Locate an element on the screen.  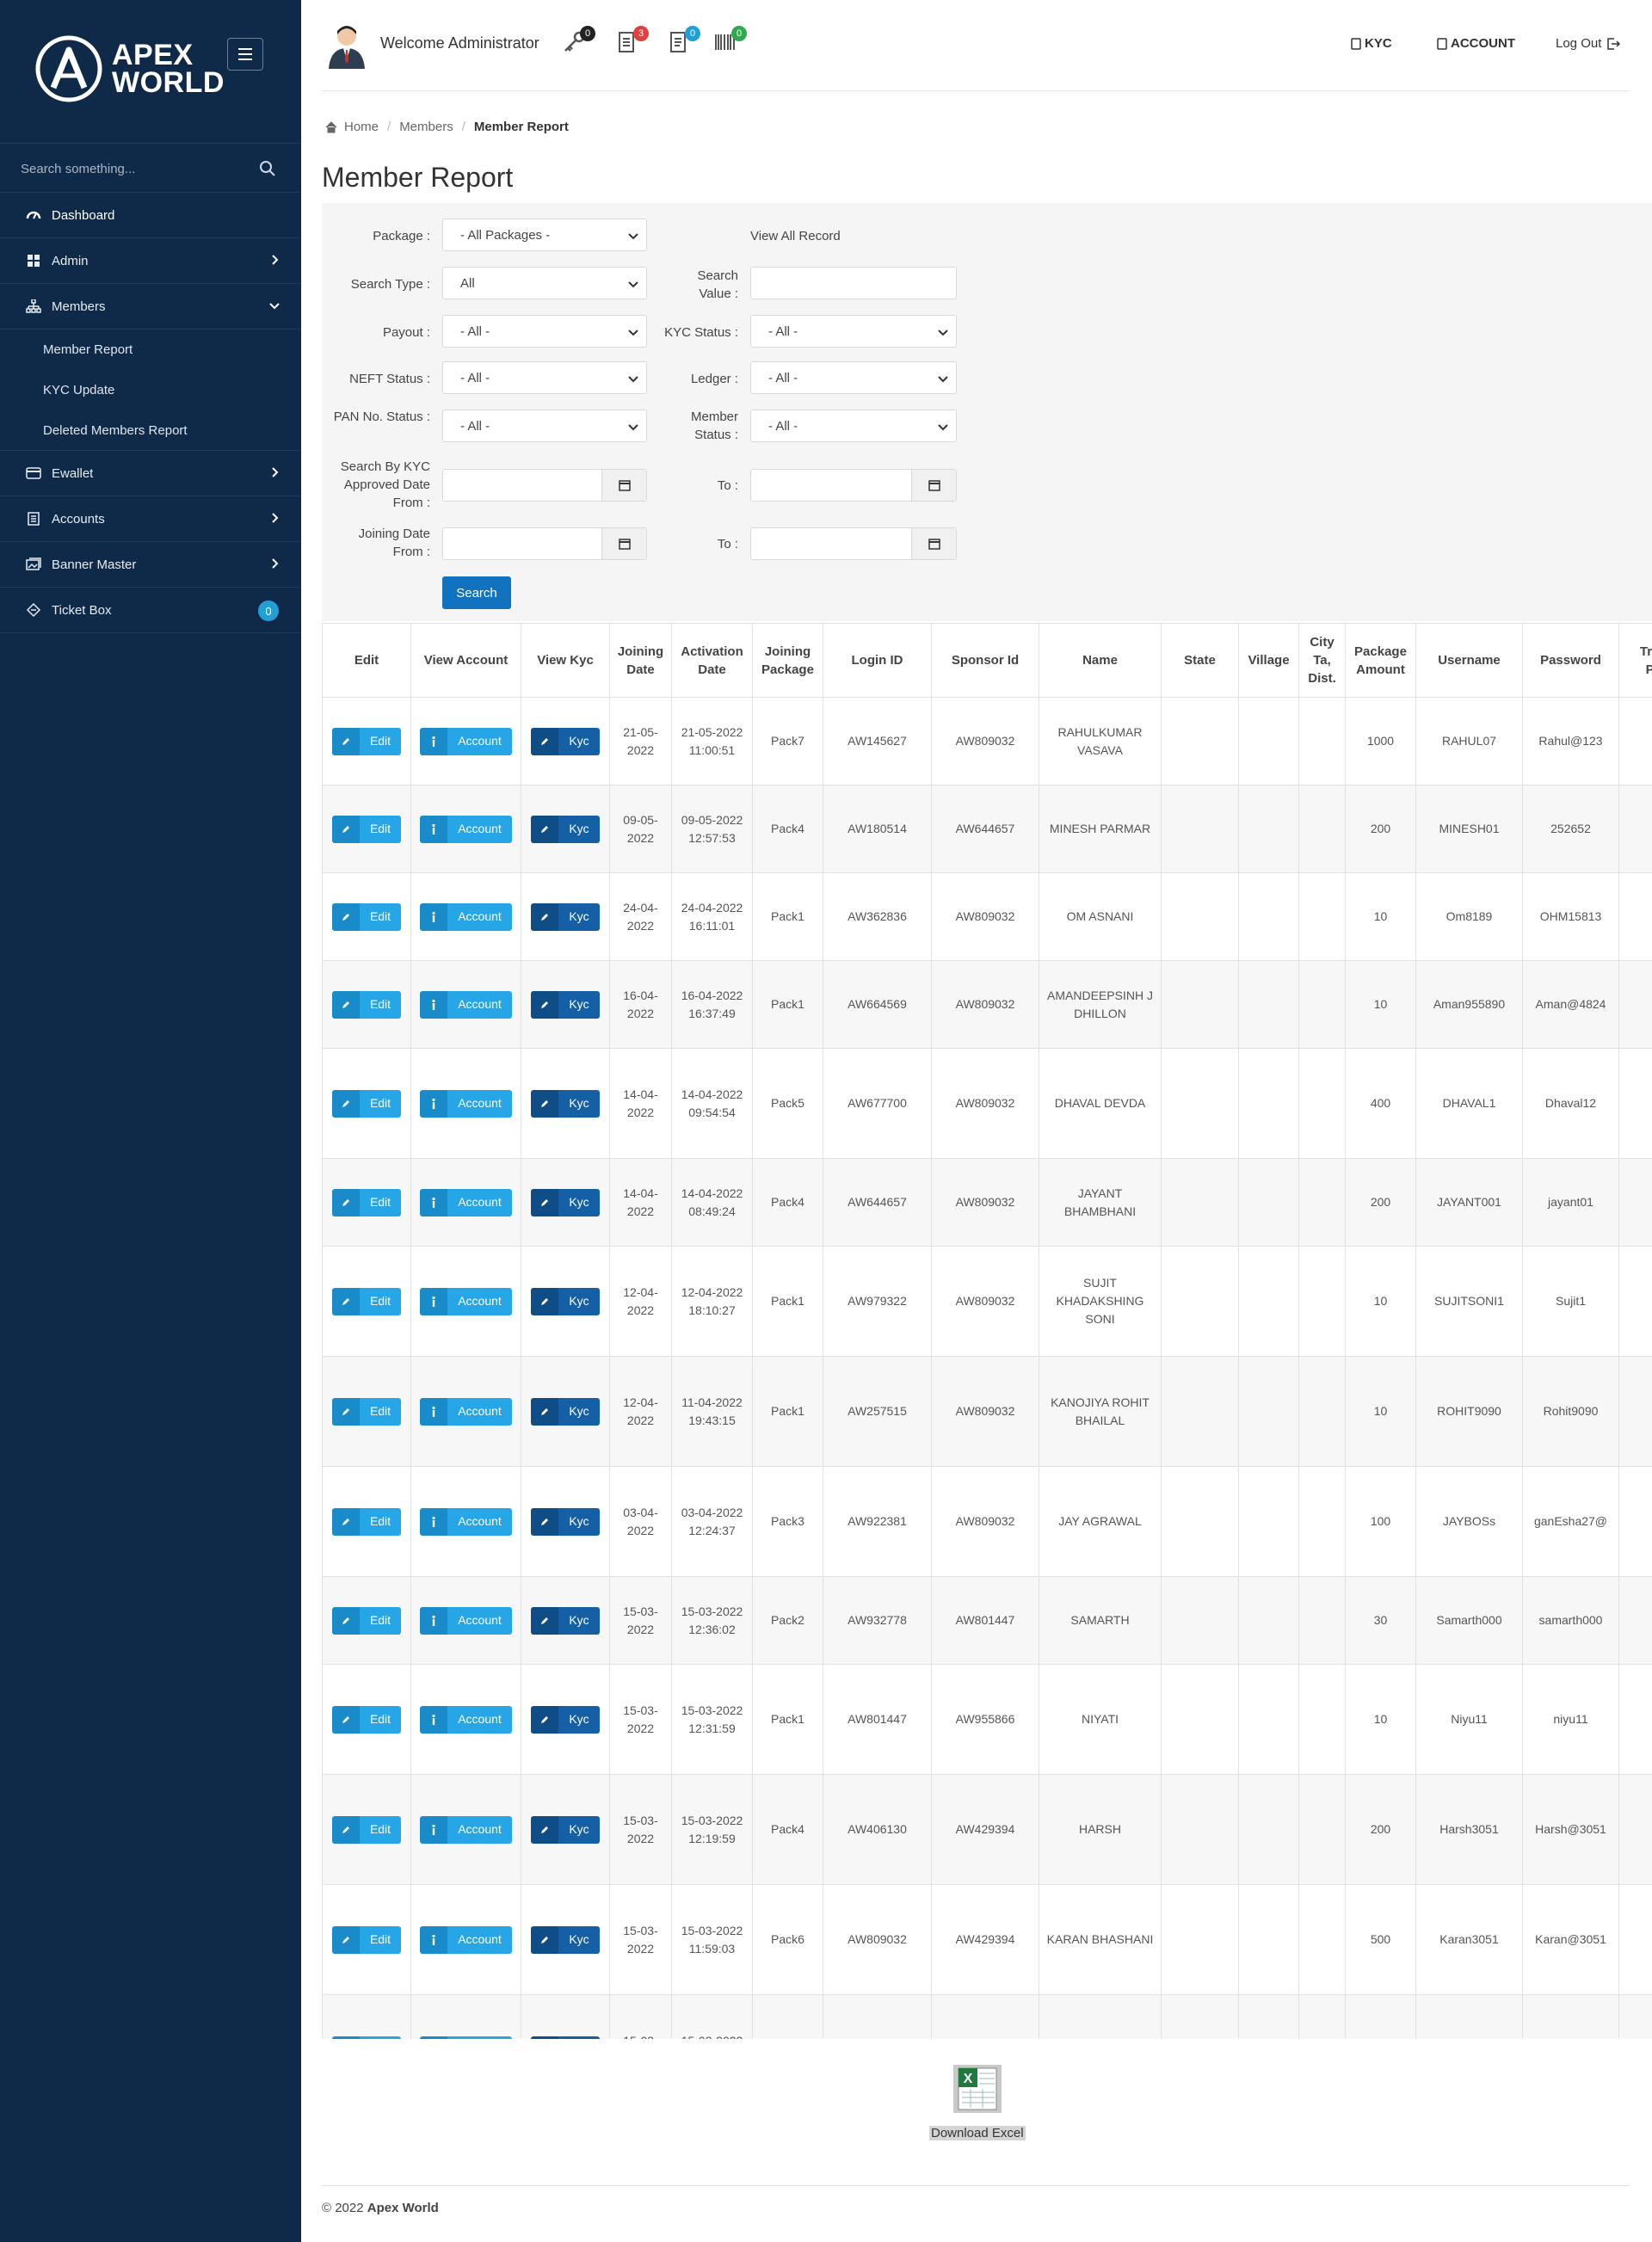
logout-link: Log Out is located at coordinates (1588, 43).